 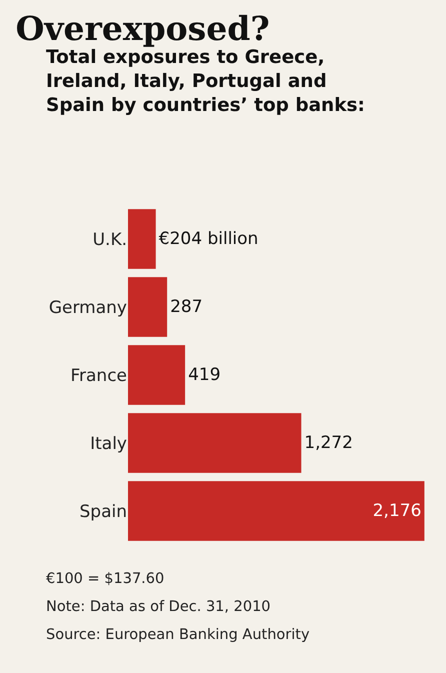 What do you see at coordinates (108, 444) in the screenshot?
I see `y-tick-label: Italy` at bounding box center [108, 444].